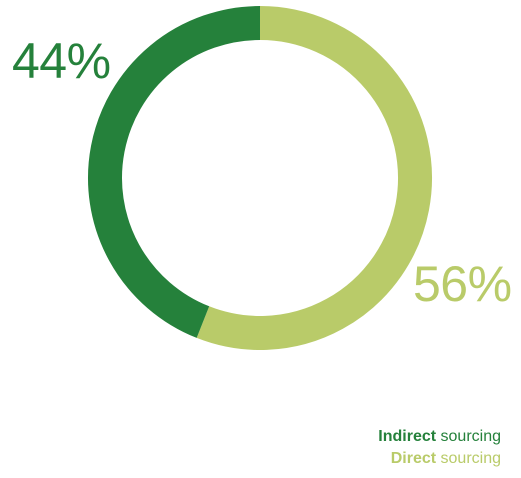  I want to click on legend-item-indirect: Indirect sourcing, so click(439, 437).